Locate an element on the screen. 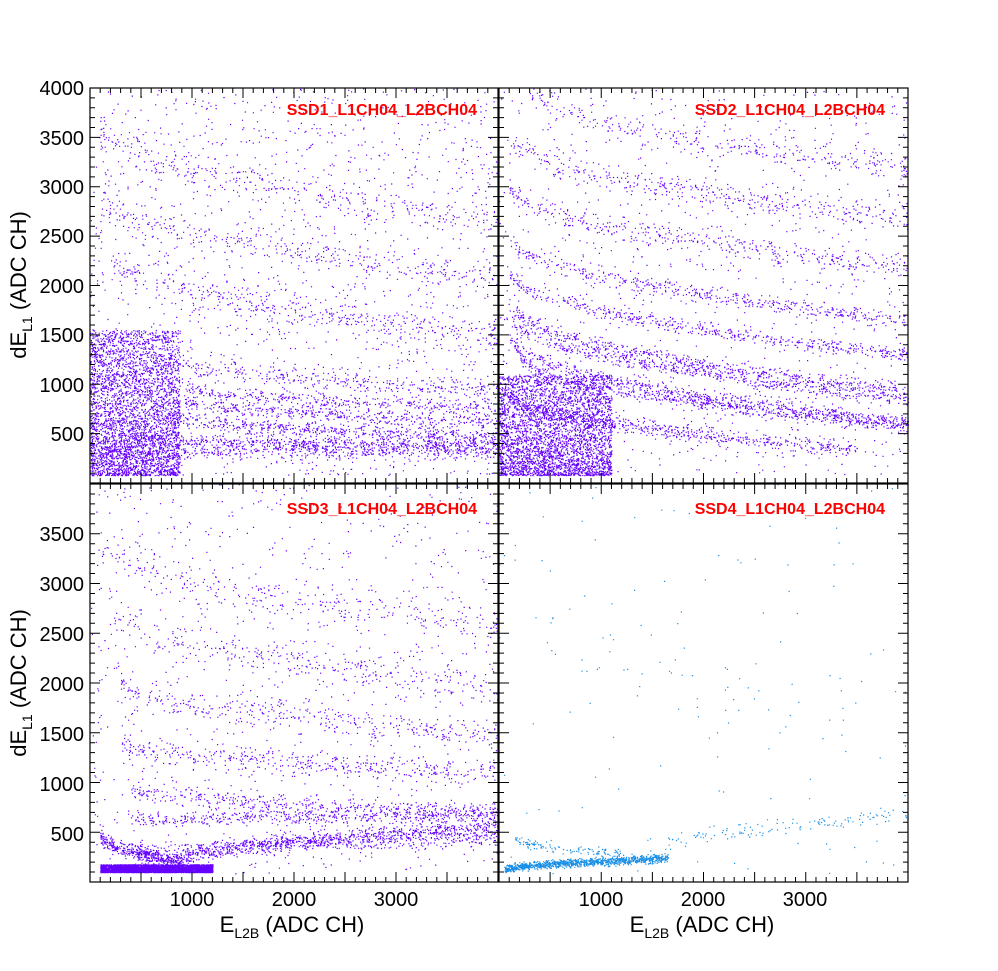 This screenshot has width=998, height=971. pad-title: SSD4_L1CH04_L2BCH04 is located at coordinates (790, 509).